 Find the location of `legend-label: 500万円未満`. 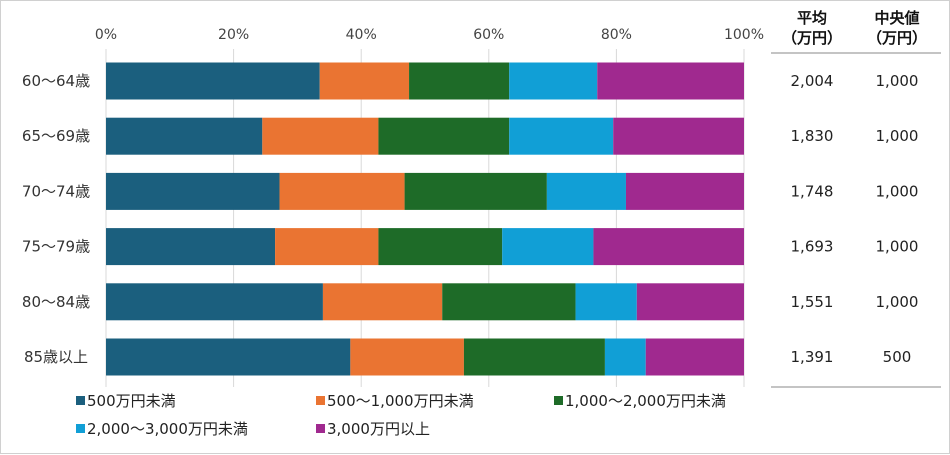

legend-label: 500万円未満 is located at coordinates (131, 401).